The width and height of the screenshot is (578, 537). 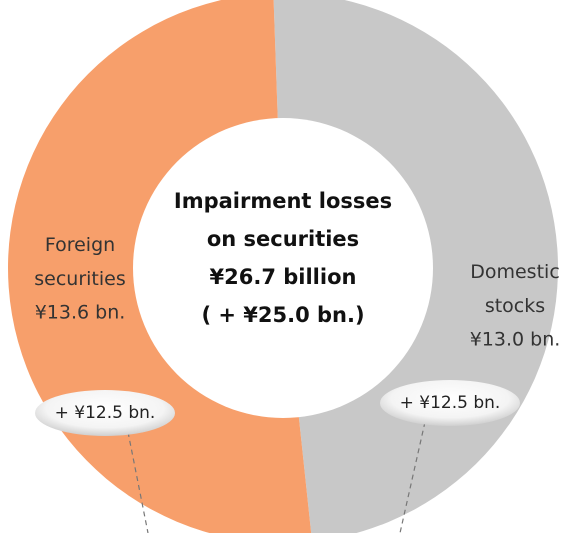 What do you see at coordinates (283, 277) in the screenshot?
I see `center-text: ¥26.7 billion` at bounding box center [283, 277].